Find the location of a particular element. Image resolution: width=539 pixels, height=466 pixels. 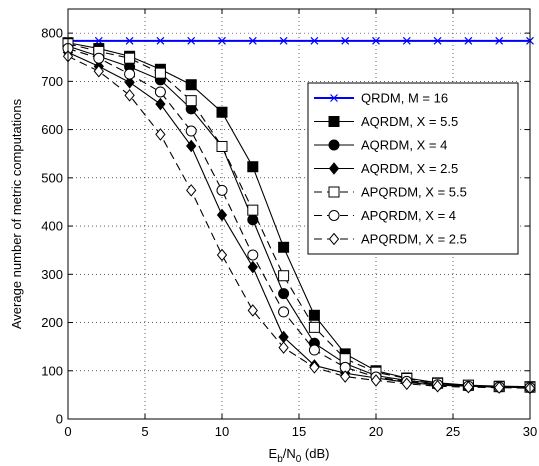

legend-label-4: APQRDM, X = 5.5 is located at coordinates (414, 192).